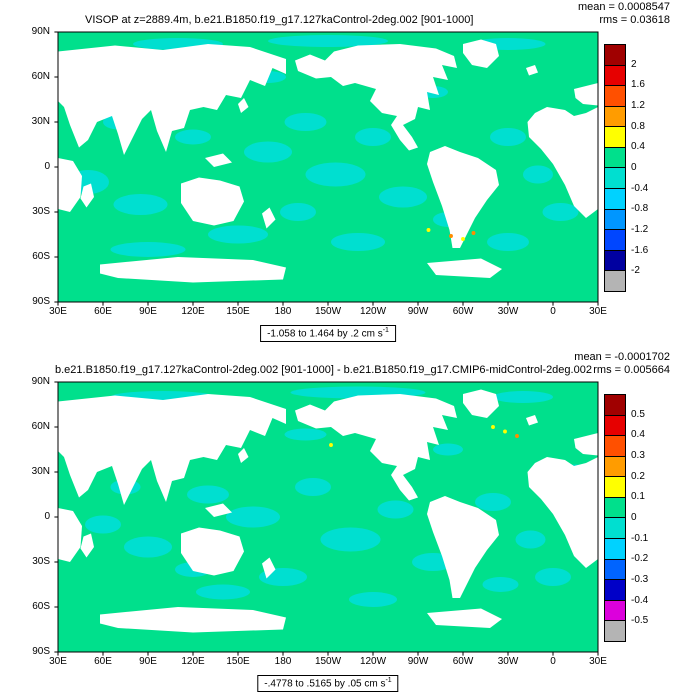  What do you see at coordinates (41, 256) in the screenshot?
I see `lat-tick-label: 60S` at bounding box center [41, 256].